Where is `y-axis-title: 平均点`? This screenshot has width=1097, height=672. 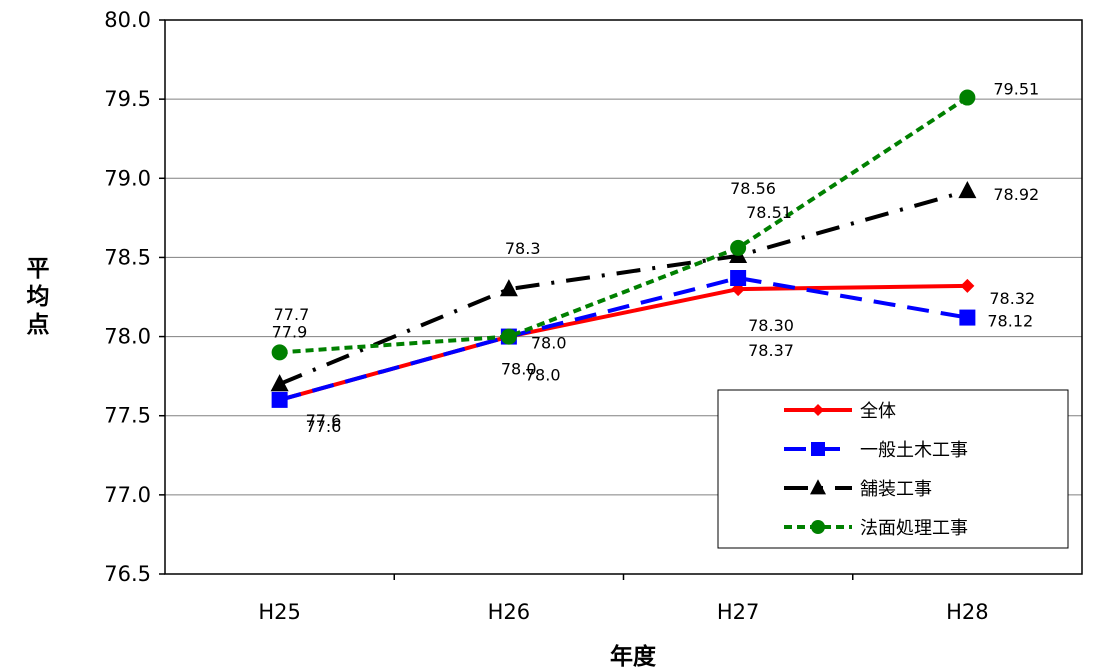 y-axis-title: 平均点 is located at coordinates (38, 297).